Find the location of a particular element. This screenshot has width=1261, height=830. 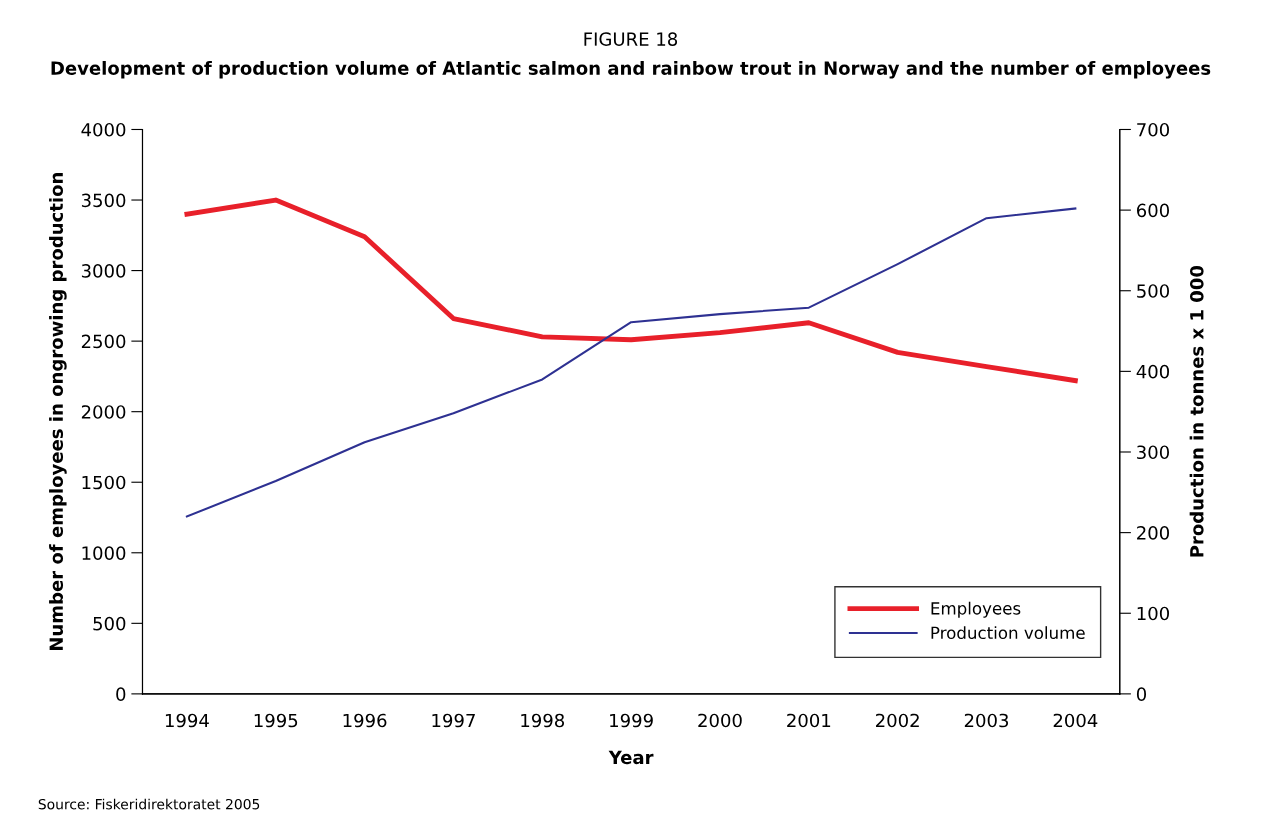

x-tick-label: 1994 is located at coordinates (187, 720).